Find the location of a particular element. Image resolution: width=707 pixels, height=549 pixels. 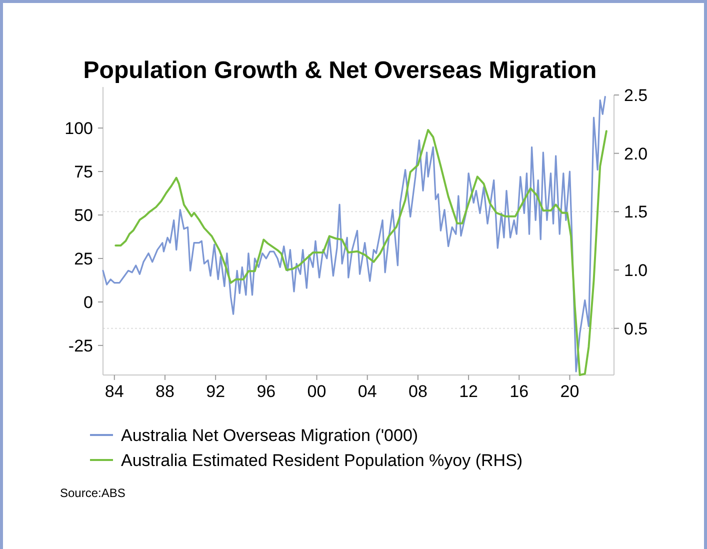

x-tick-label: 96 is located at coordinates (266, 391).